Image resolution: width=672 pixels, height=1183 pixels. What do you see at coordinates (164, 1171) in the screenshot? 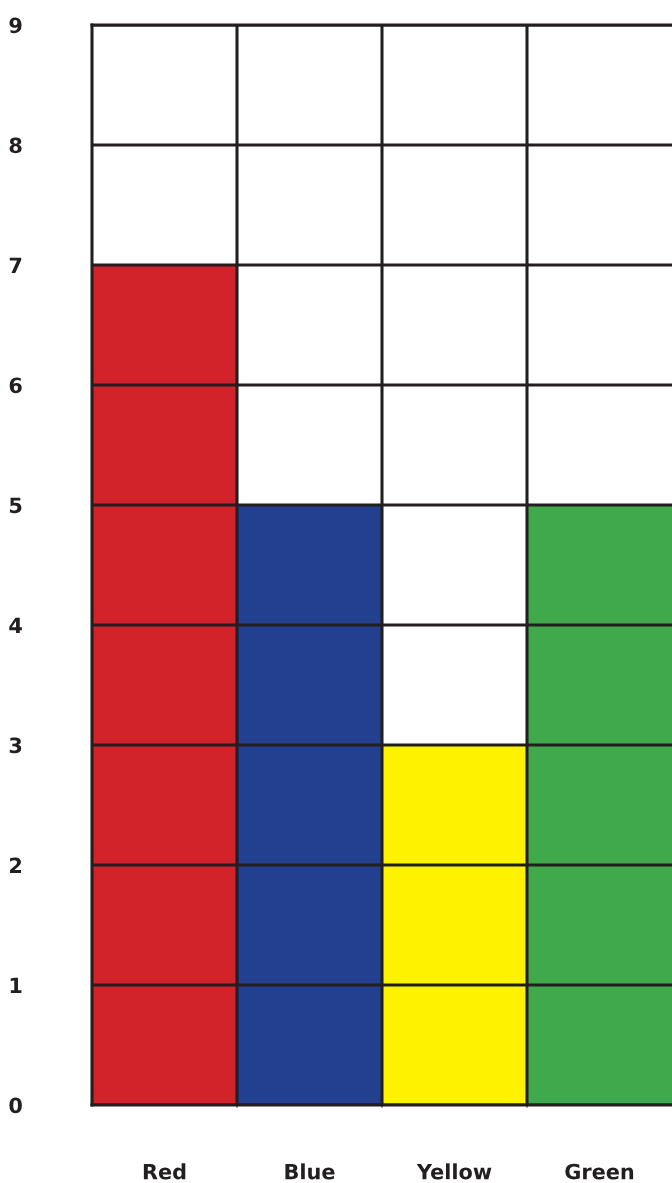
I see `x-tick-label: Red` at bounding box center [164, 1171].